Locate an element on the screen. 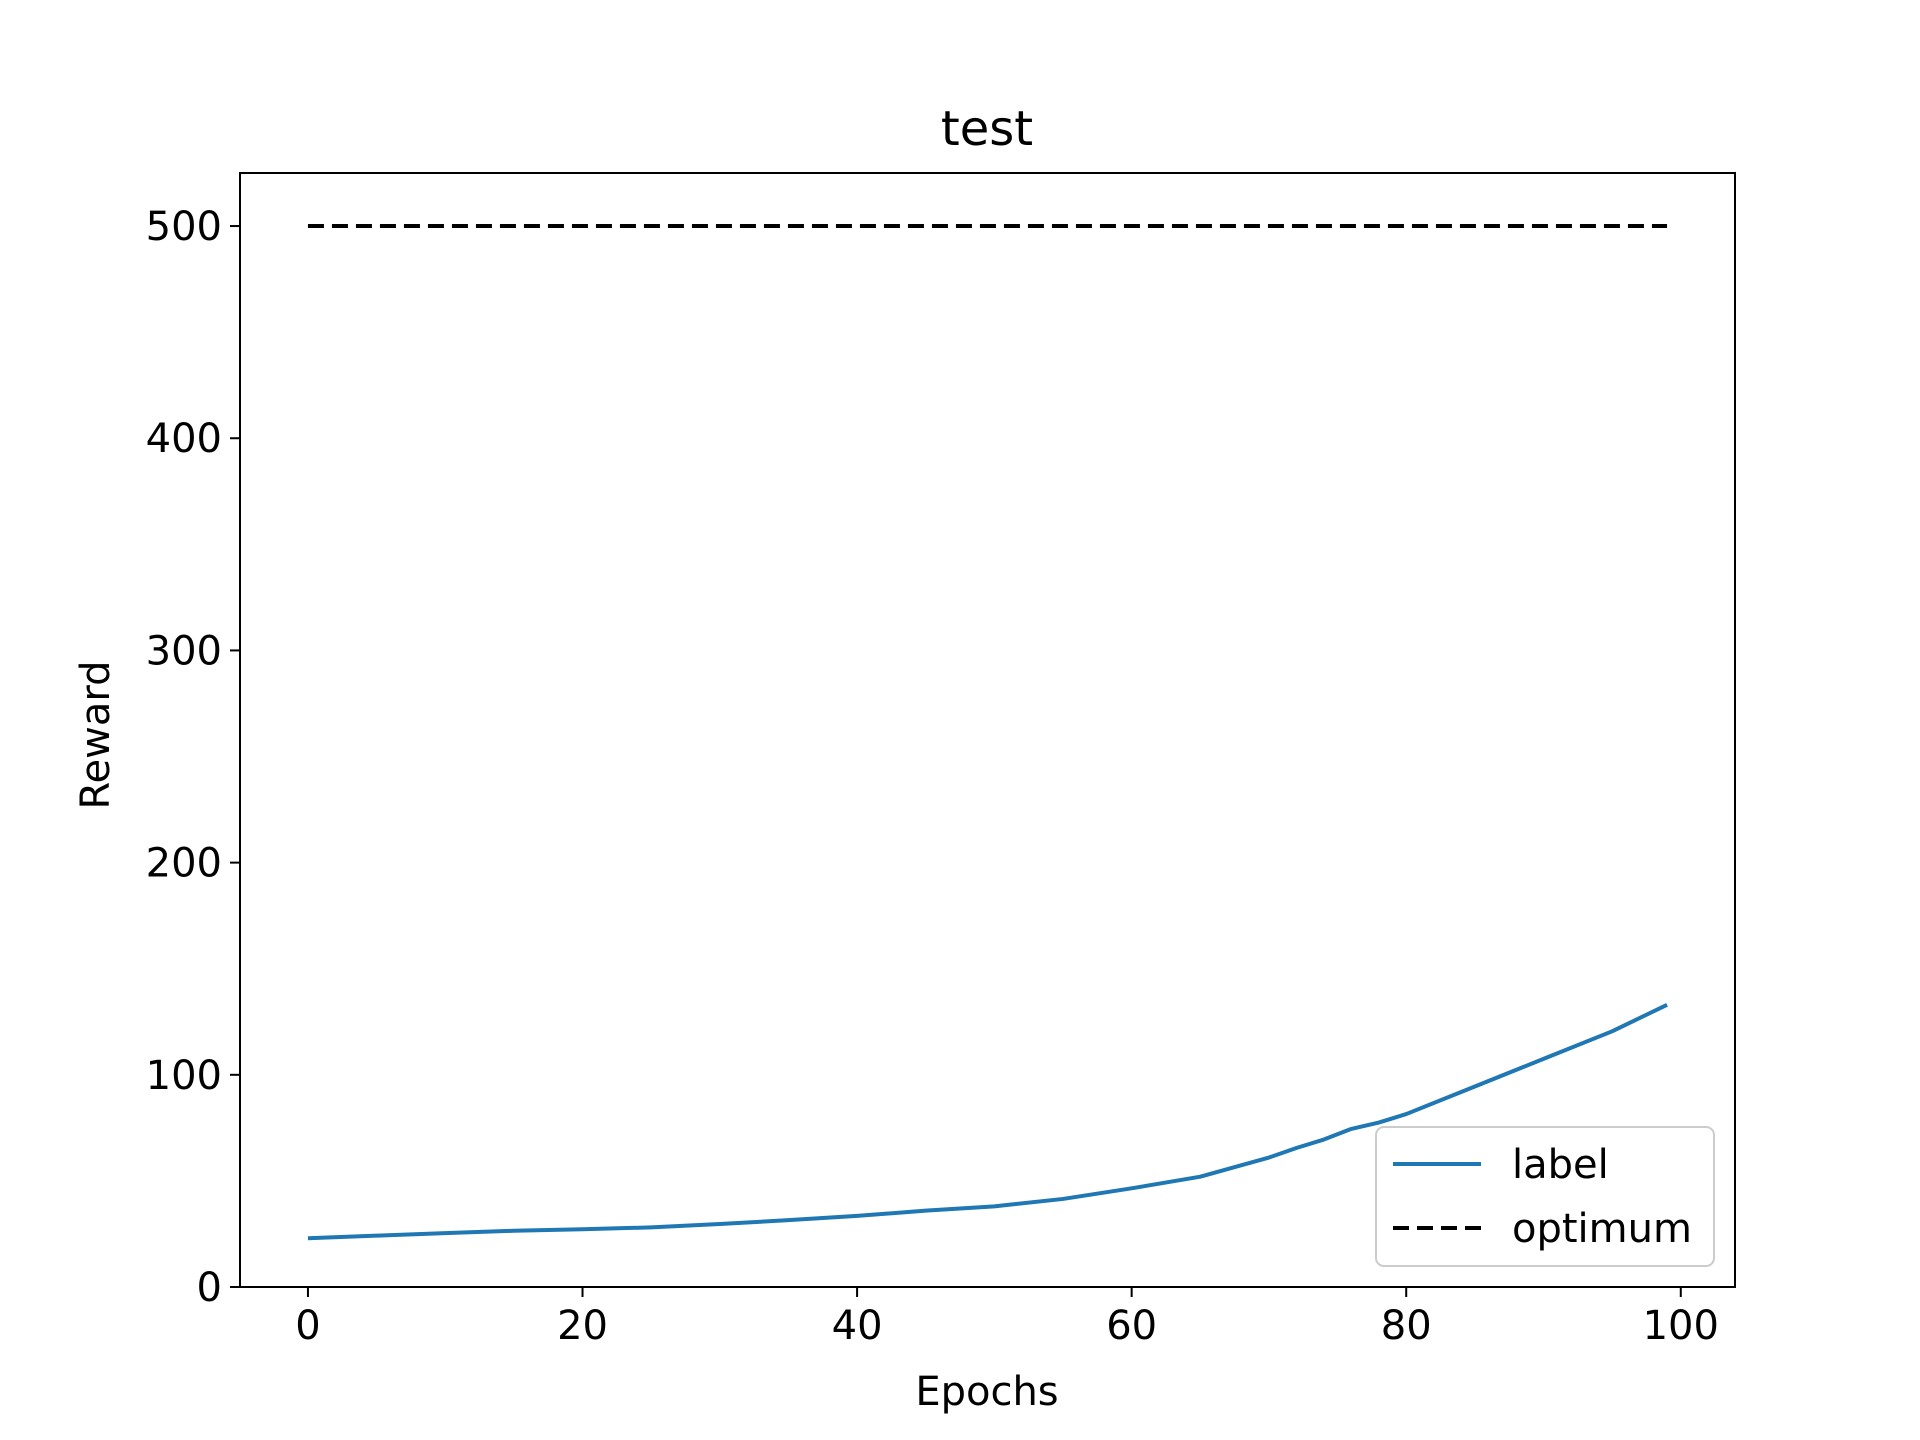  legend: label optimum is located at coordinates (1545, 1196).